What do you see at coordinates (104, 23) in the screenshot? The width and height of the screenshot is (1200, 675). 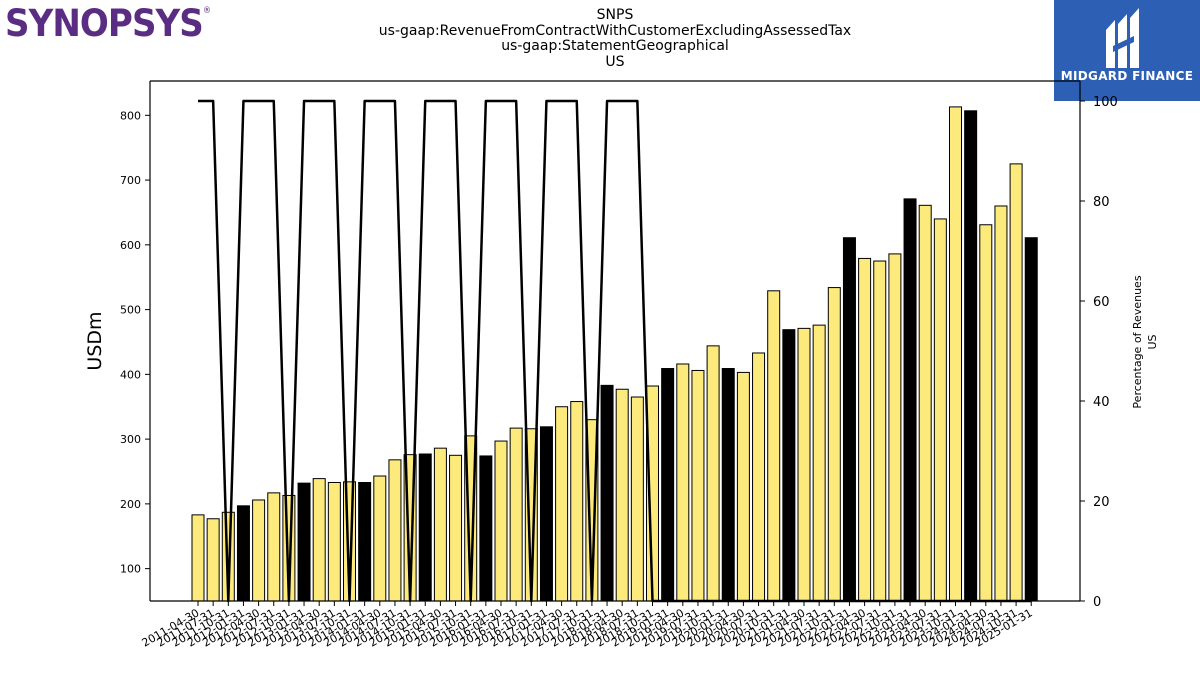 I see `synopsys-logo-text: SYNOPSYS` at bounding box center [104, 23].